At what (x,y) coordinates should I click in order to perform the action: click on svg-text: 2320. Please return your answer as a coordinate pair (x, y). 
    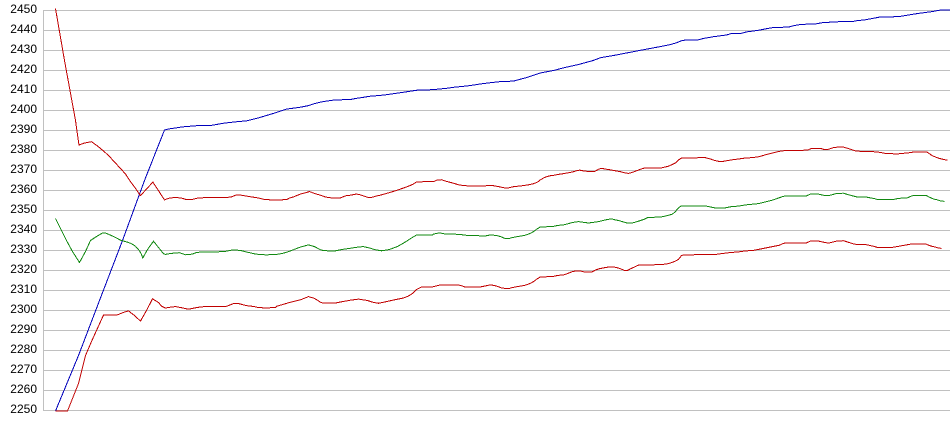
    Looking at the image, I should click on (23, 269).